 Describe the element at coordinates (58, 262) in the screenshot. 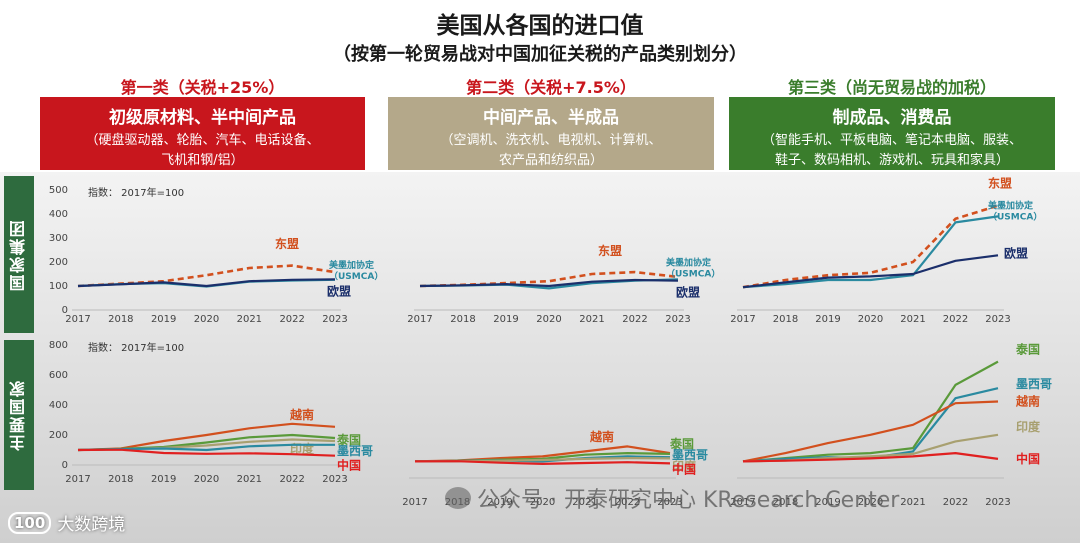

I see `panel-0-ytick-200: 200` at that location.